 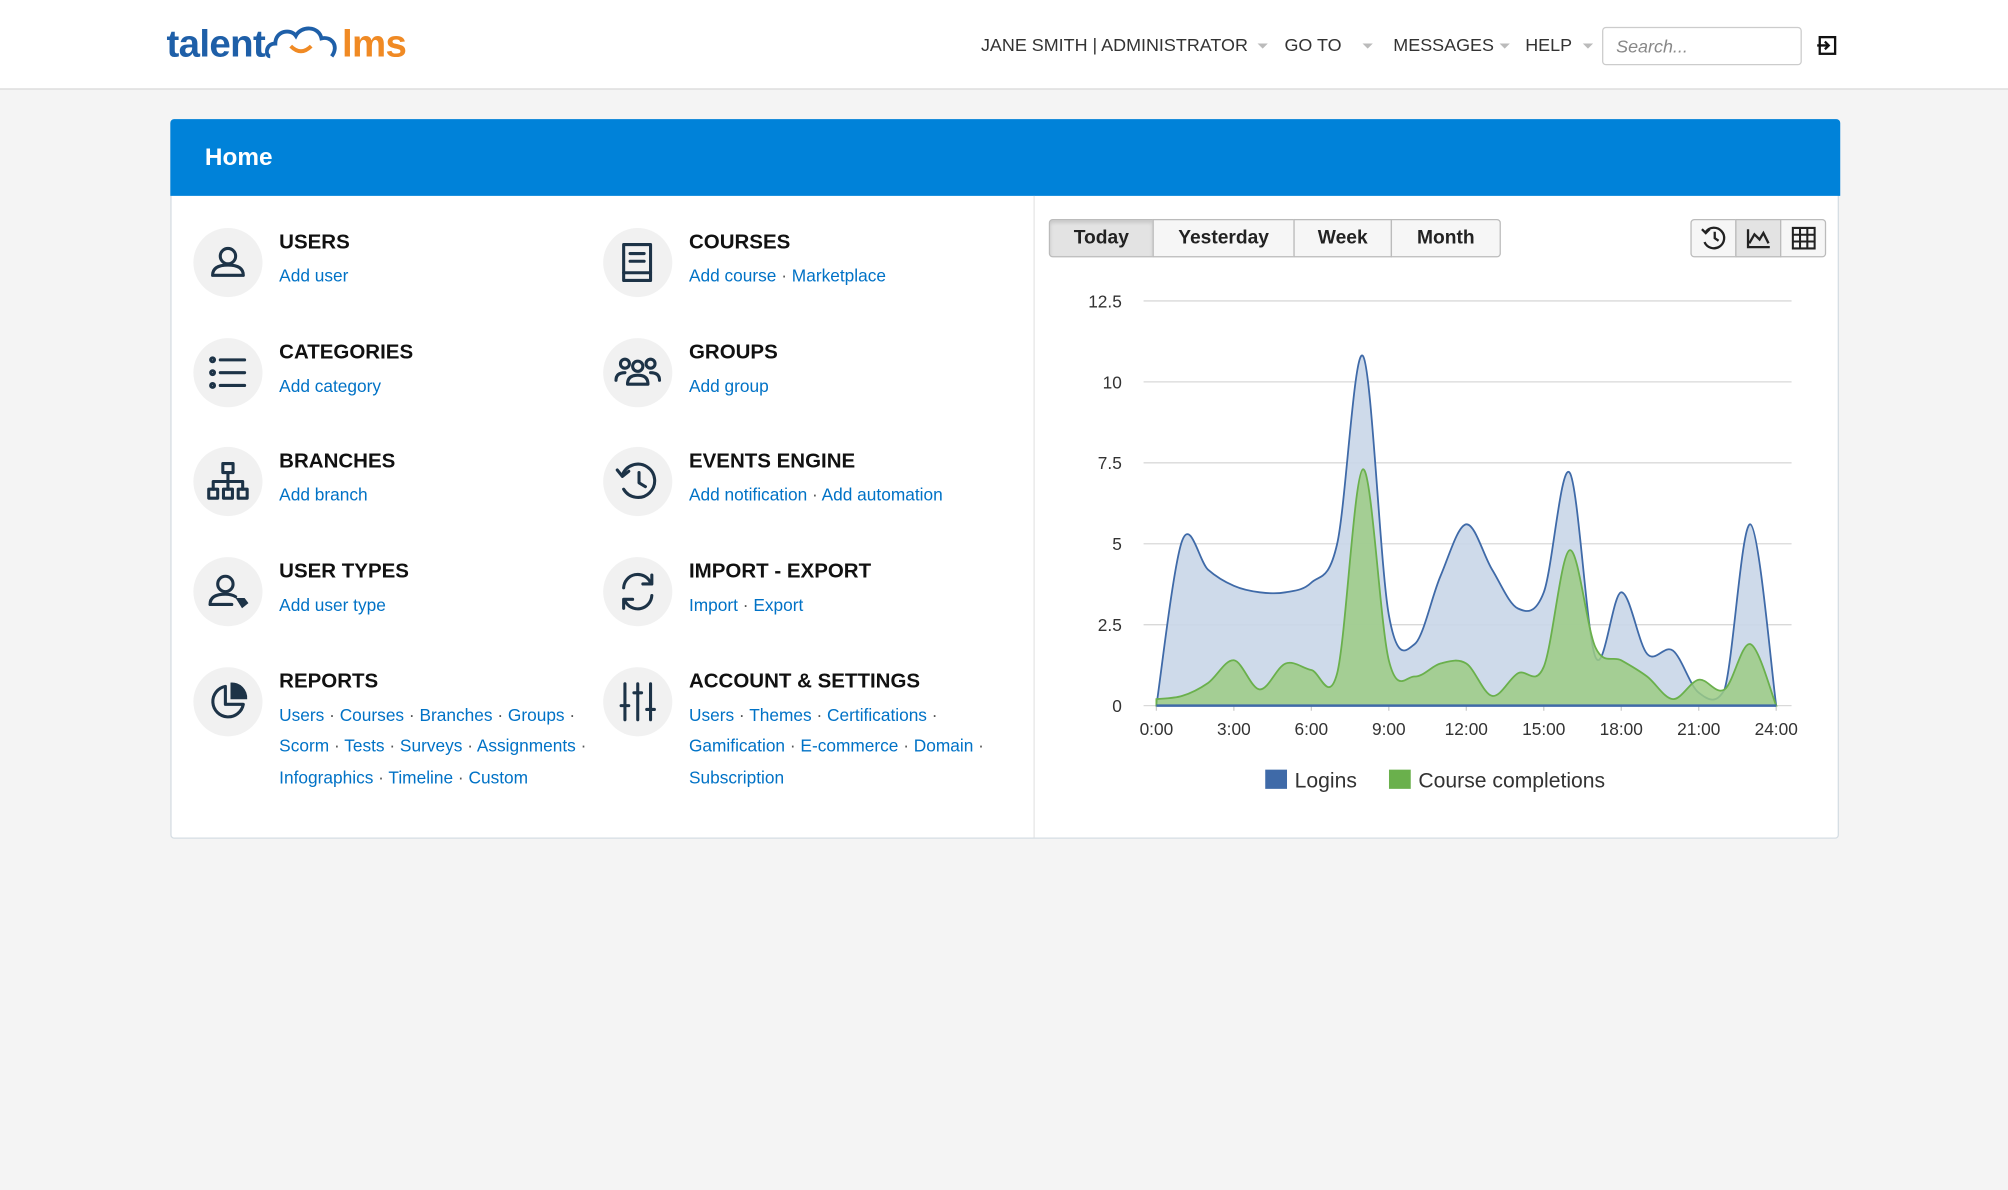 I want to click on link: Add category, so click(x=330, y=386).